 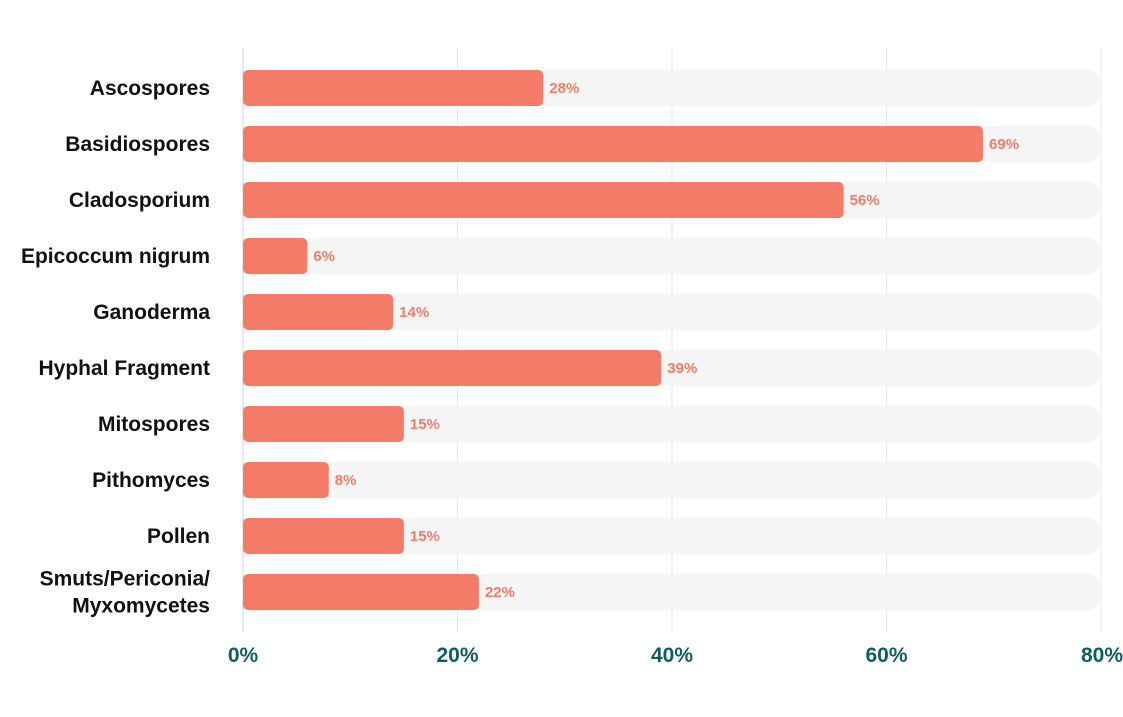 I want to click on category-label: Epicoccum nigrum, so click(x=115, y=256).